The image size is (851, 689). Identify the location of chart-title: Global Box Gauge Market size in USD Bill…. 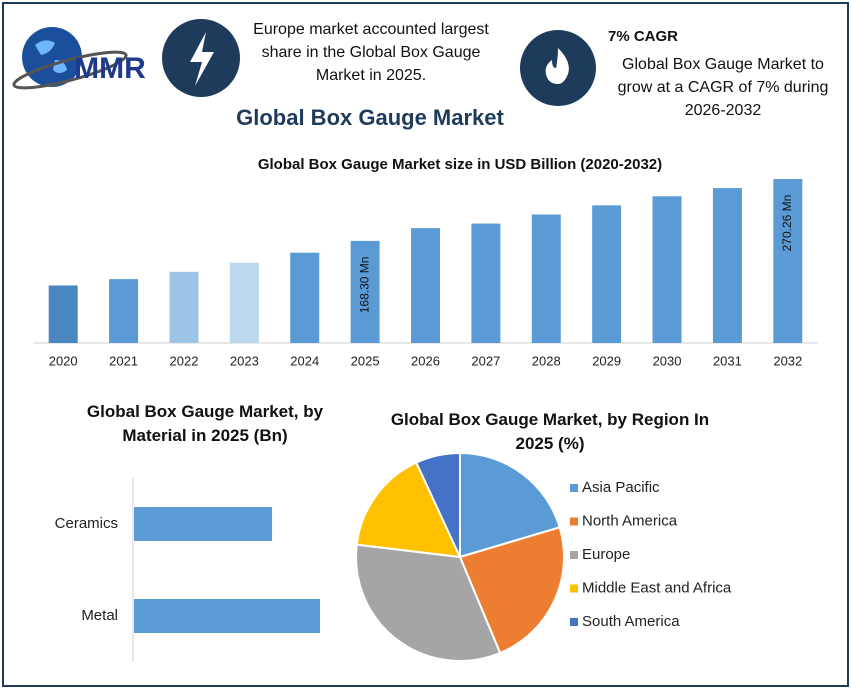
(460, 164).